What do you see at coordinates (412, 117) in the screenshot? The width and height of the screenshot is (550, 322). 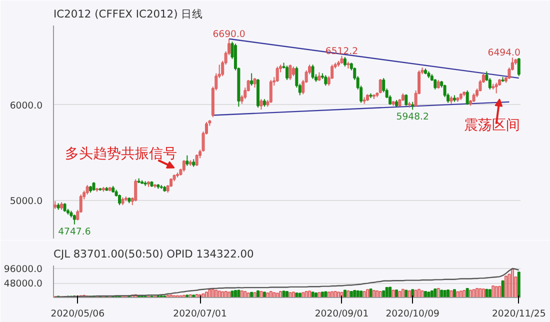 I see `annotation: 5948.2` at bounding box center [412, 117].